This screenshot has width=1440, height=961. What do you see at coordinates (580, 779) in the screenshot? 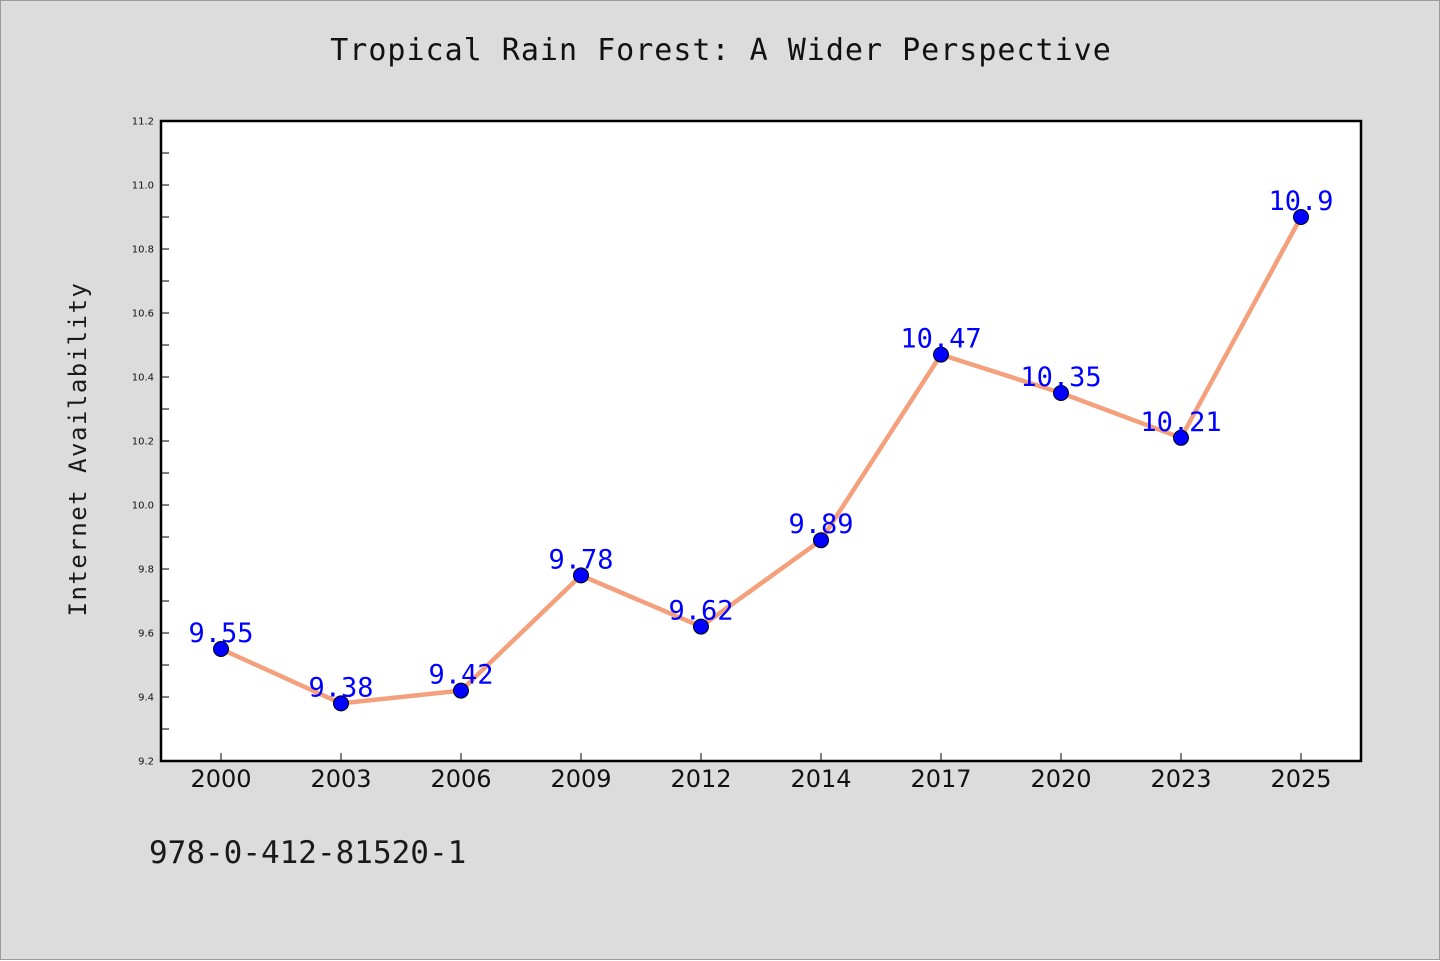
I see `x-tick-label: 2009` at bounding box center [580, 779].